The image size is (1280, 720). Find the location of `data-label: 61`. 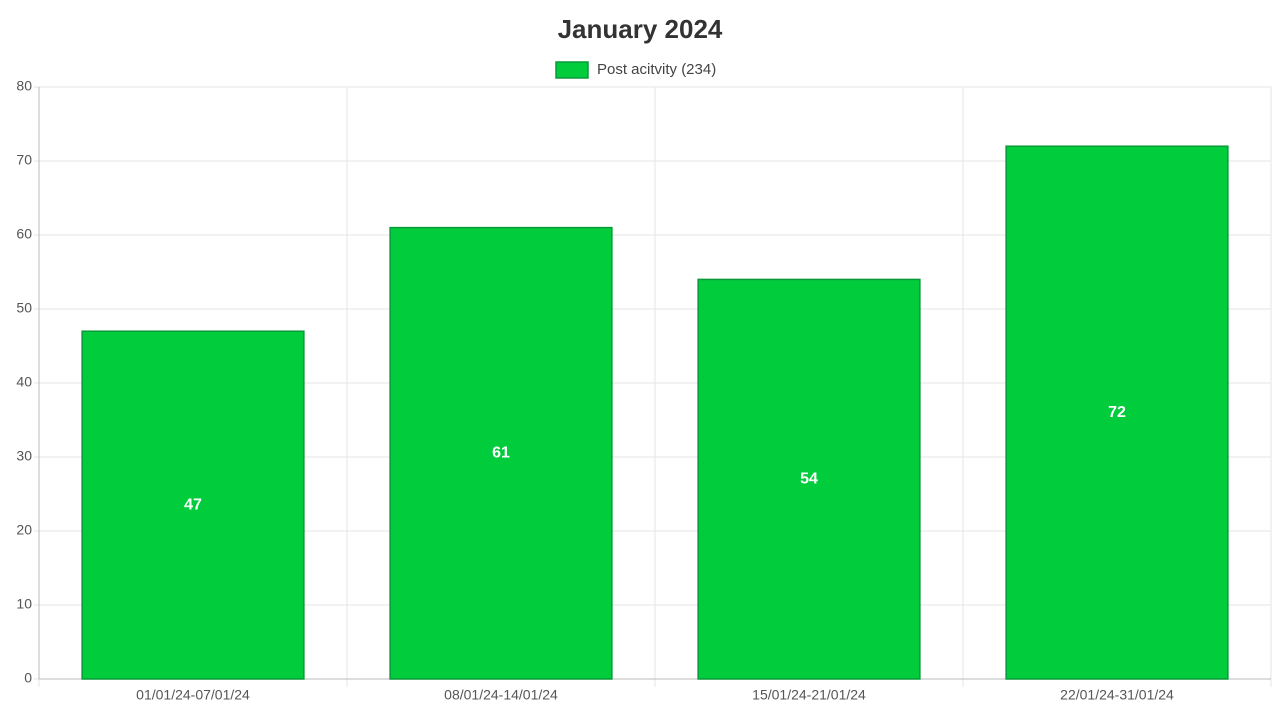

data-label: 61 is located at coordinates (501, 453).